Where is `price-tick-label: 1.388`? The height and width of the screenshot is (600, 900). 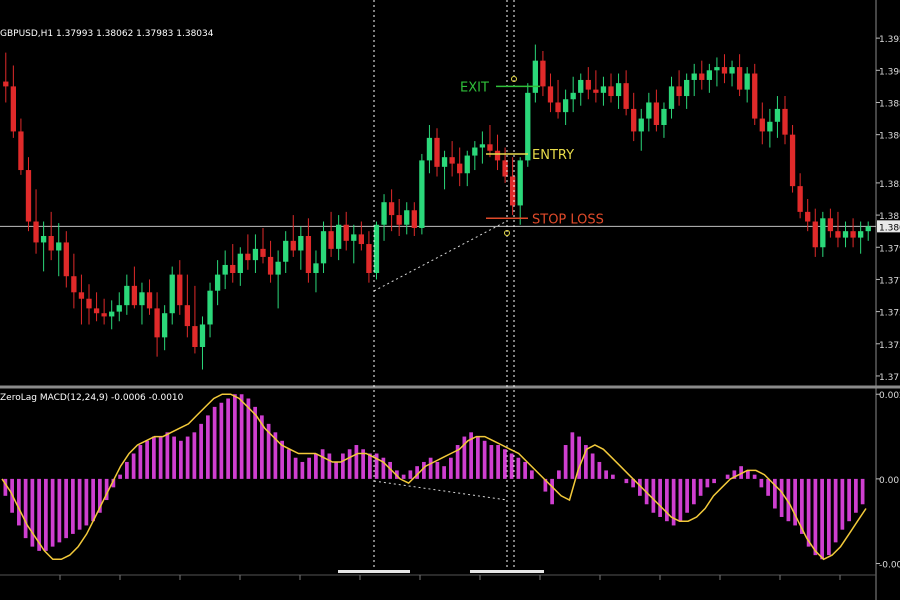
price-tick-label: 1.388 is located at coordinates (889, 104).